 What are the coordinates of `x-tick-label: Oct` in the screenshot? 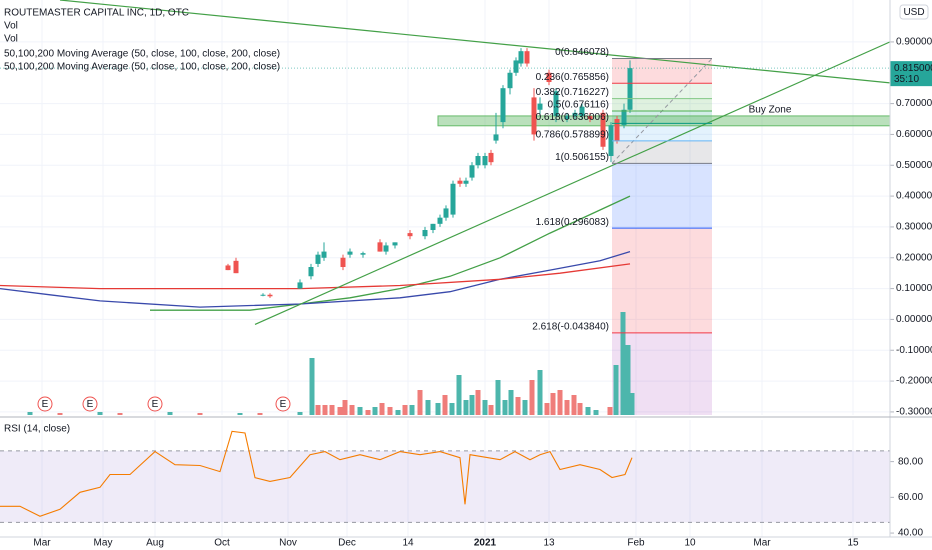 It's located at (222, 543).